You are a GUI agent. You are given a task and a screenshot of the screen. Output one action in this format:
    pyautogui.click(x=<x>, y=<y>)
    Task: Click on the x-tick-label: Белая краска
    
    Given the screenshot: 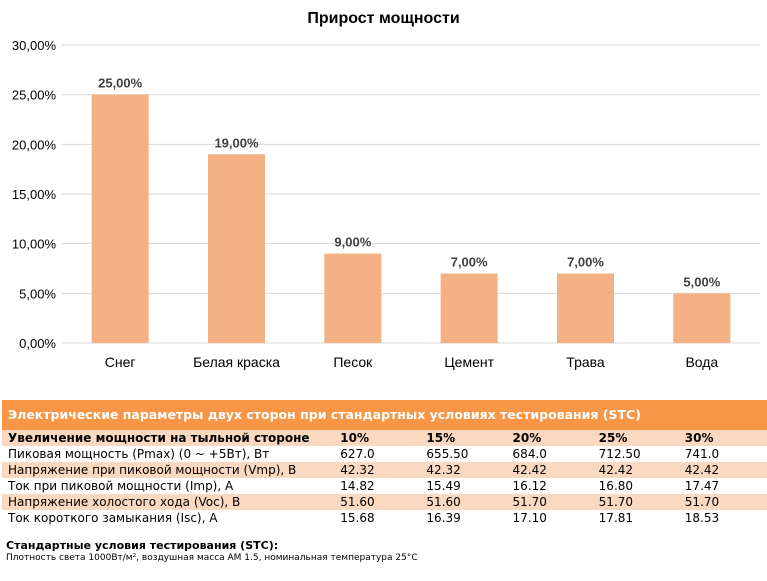 What is the action you would take?
    pyautogui.click(x=236, y=362)
    